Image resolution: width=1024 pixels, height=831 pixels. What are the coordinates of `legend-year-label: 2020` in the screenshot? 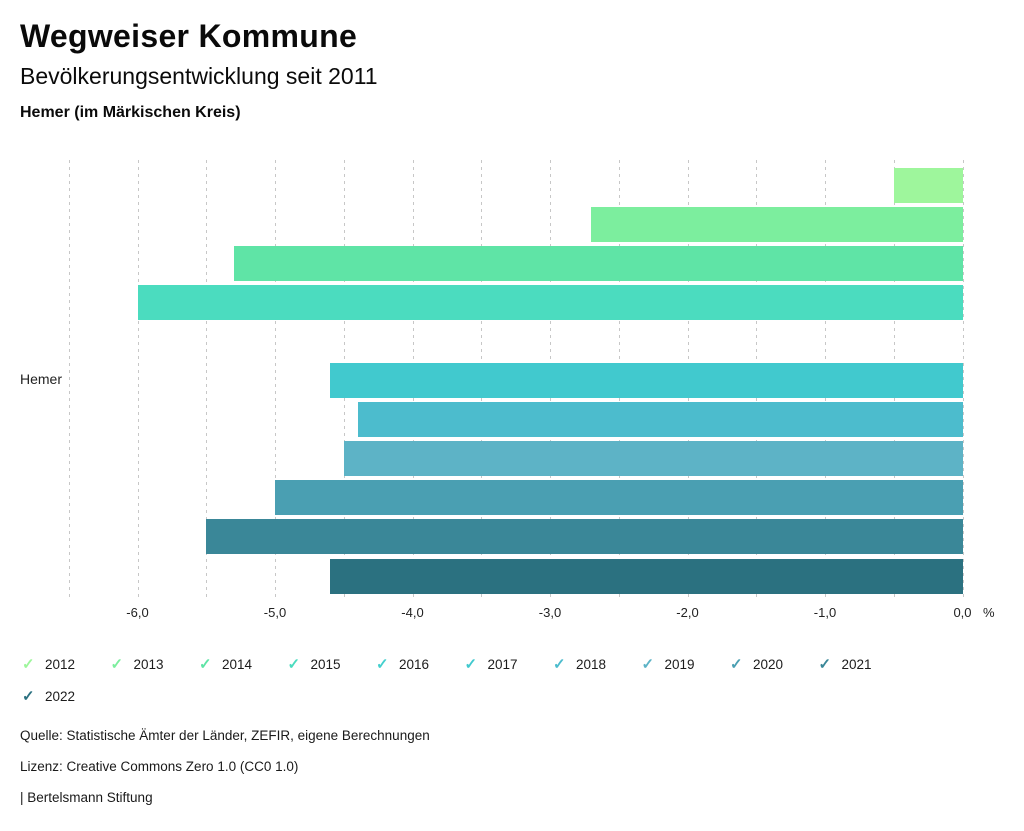 It's located at (768, 664).